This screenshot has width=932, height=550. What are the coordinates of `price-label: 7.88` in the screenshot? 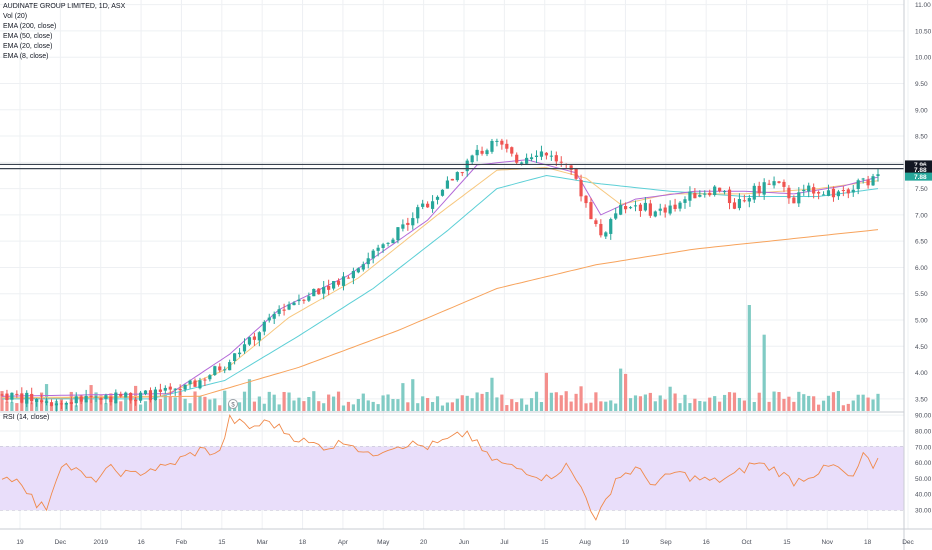 It's located at (920, 177).